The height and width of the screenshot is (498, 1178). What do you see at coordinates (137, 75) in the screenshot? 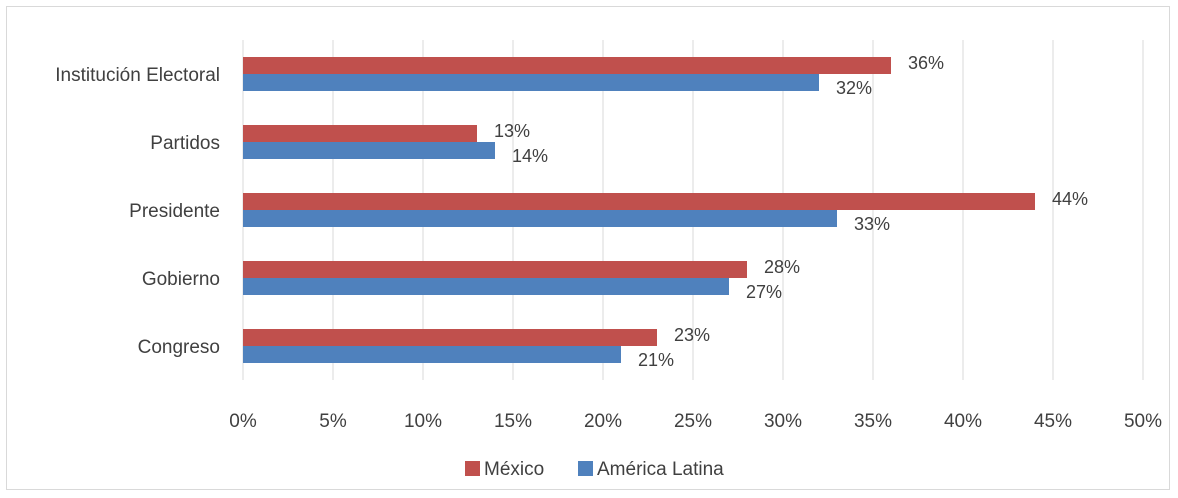
I see `category-label: Institución Electoral` at bounding box center [137, 75].